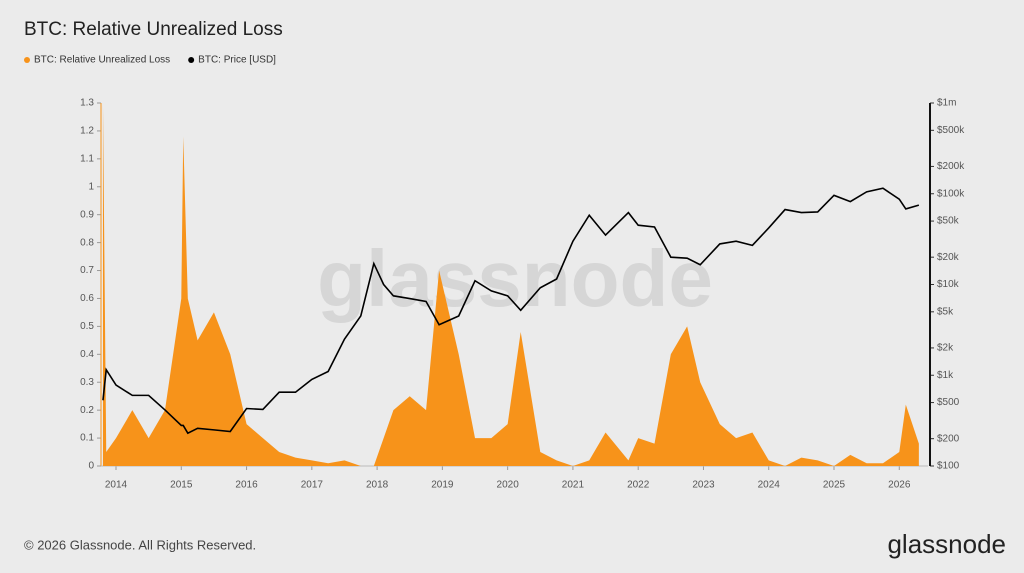 Image resolution: width=1024 pixels, height=573 pixels. What do you see at coordinates (945, 375) in the screenshot?
I see `y2-tick-label: $1k` at bounding box center [945, 375].